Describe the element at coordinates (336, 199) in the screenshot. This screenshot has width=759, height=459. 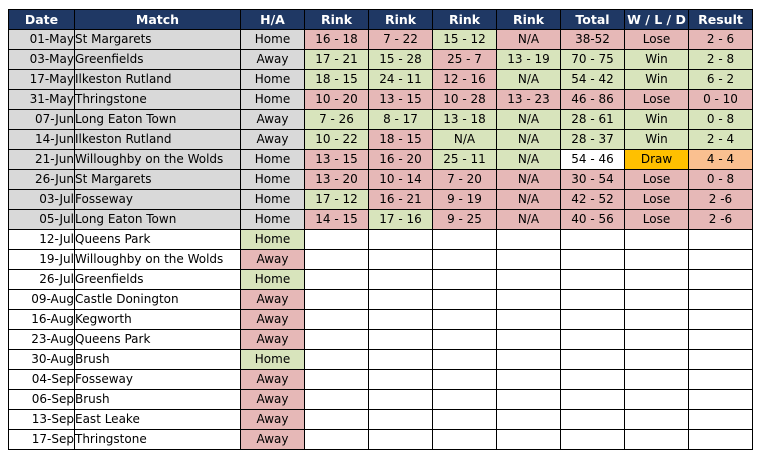
I see `rink-1-cell: 17 - 12` at that location.